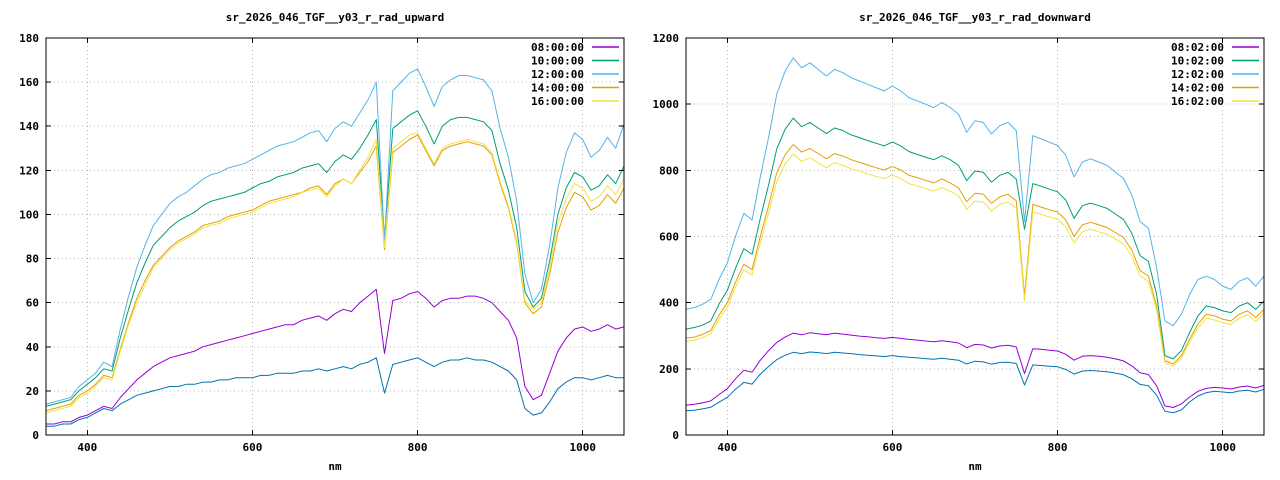 This screenshot has height=480, width=1280. What do you see at coordinates (669, 237) in the screenshot?
I see `y-tick-label: 600` at bounding box center [669, 237].